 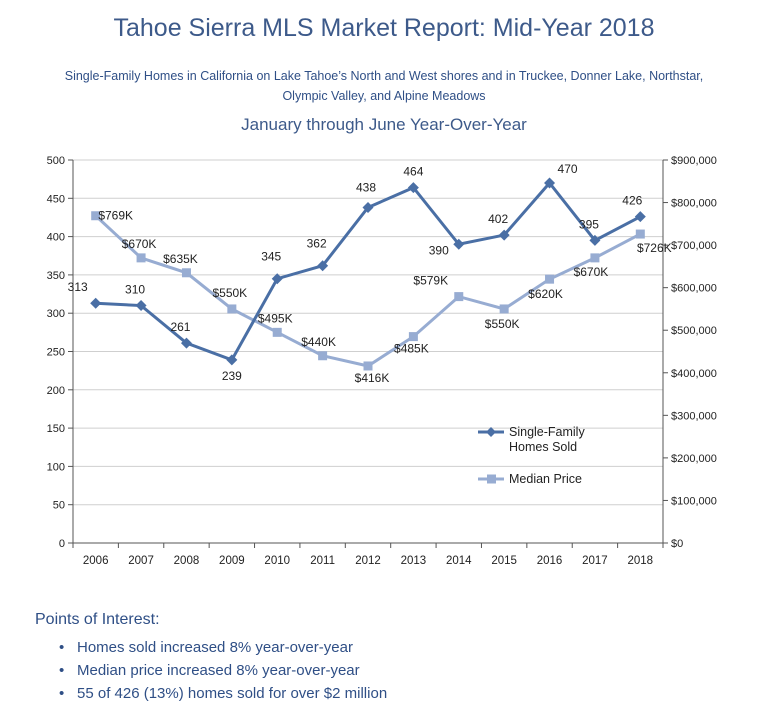 I want to click on y-left-tick-label: 150, so click(x=56, y=429).